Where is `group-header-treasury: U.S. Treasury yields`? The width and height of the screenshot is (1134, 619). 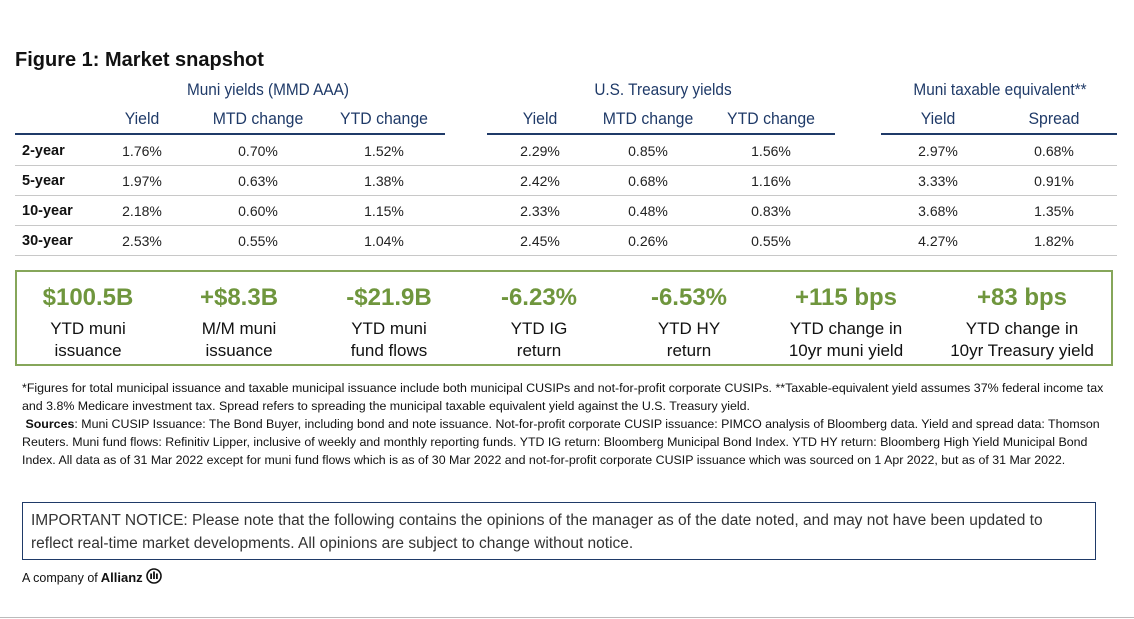
group-header-treasury: U.S. Treasury yields is located at coordinates (663, 90).